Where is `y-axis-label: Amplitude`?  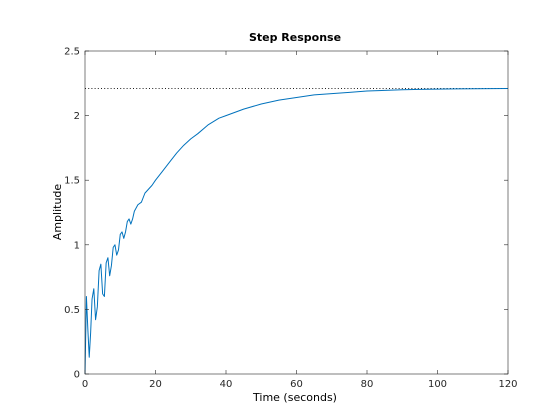
y-axis-label: Amplitude is located at coordinates (57, 212).